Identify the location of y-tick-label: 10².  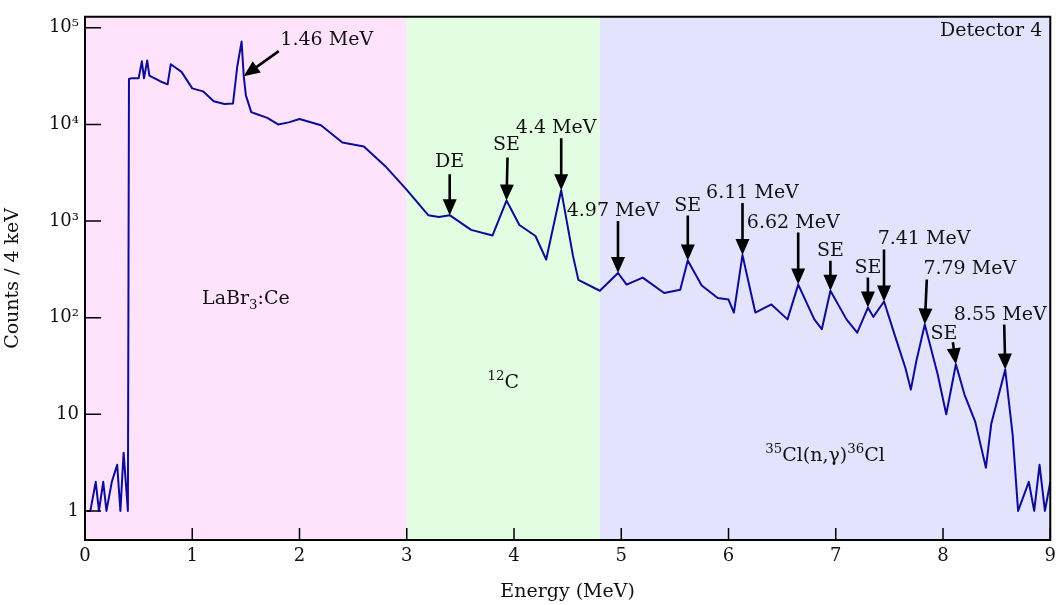
(63, 316).